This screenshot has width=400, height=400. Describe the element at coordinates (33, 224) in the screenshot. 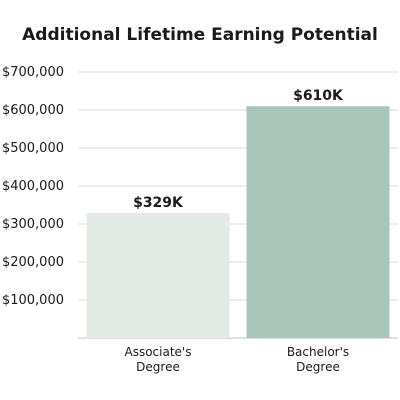

I see `y-tick-label: $300,000` at that location.